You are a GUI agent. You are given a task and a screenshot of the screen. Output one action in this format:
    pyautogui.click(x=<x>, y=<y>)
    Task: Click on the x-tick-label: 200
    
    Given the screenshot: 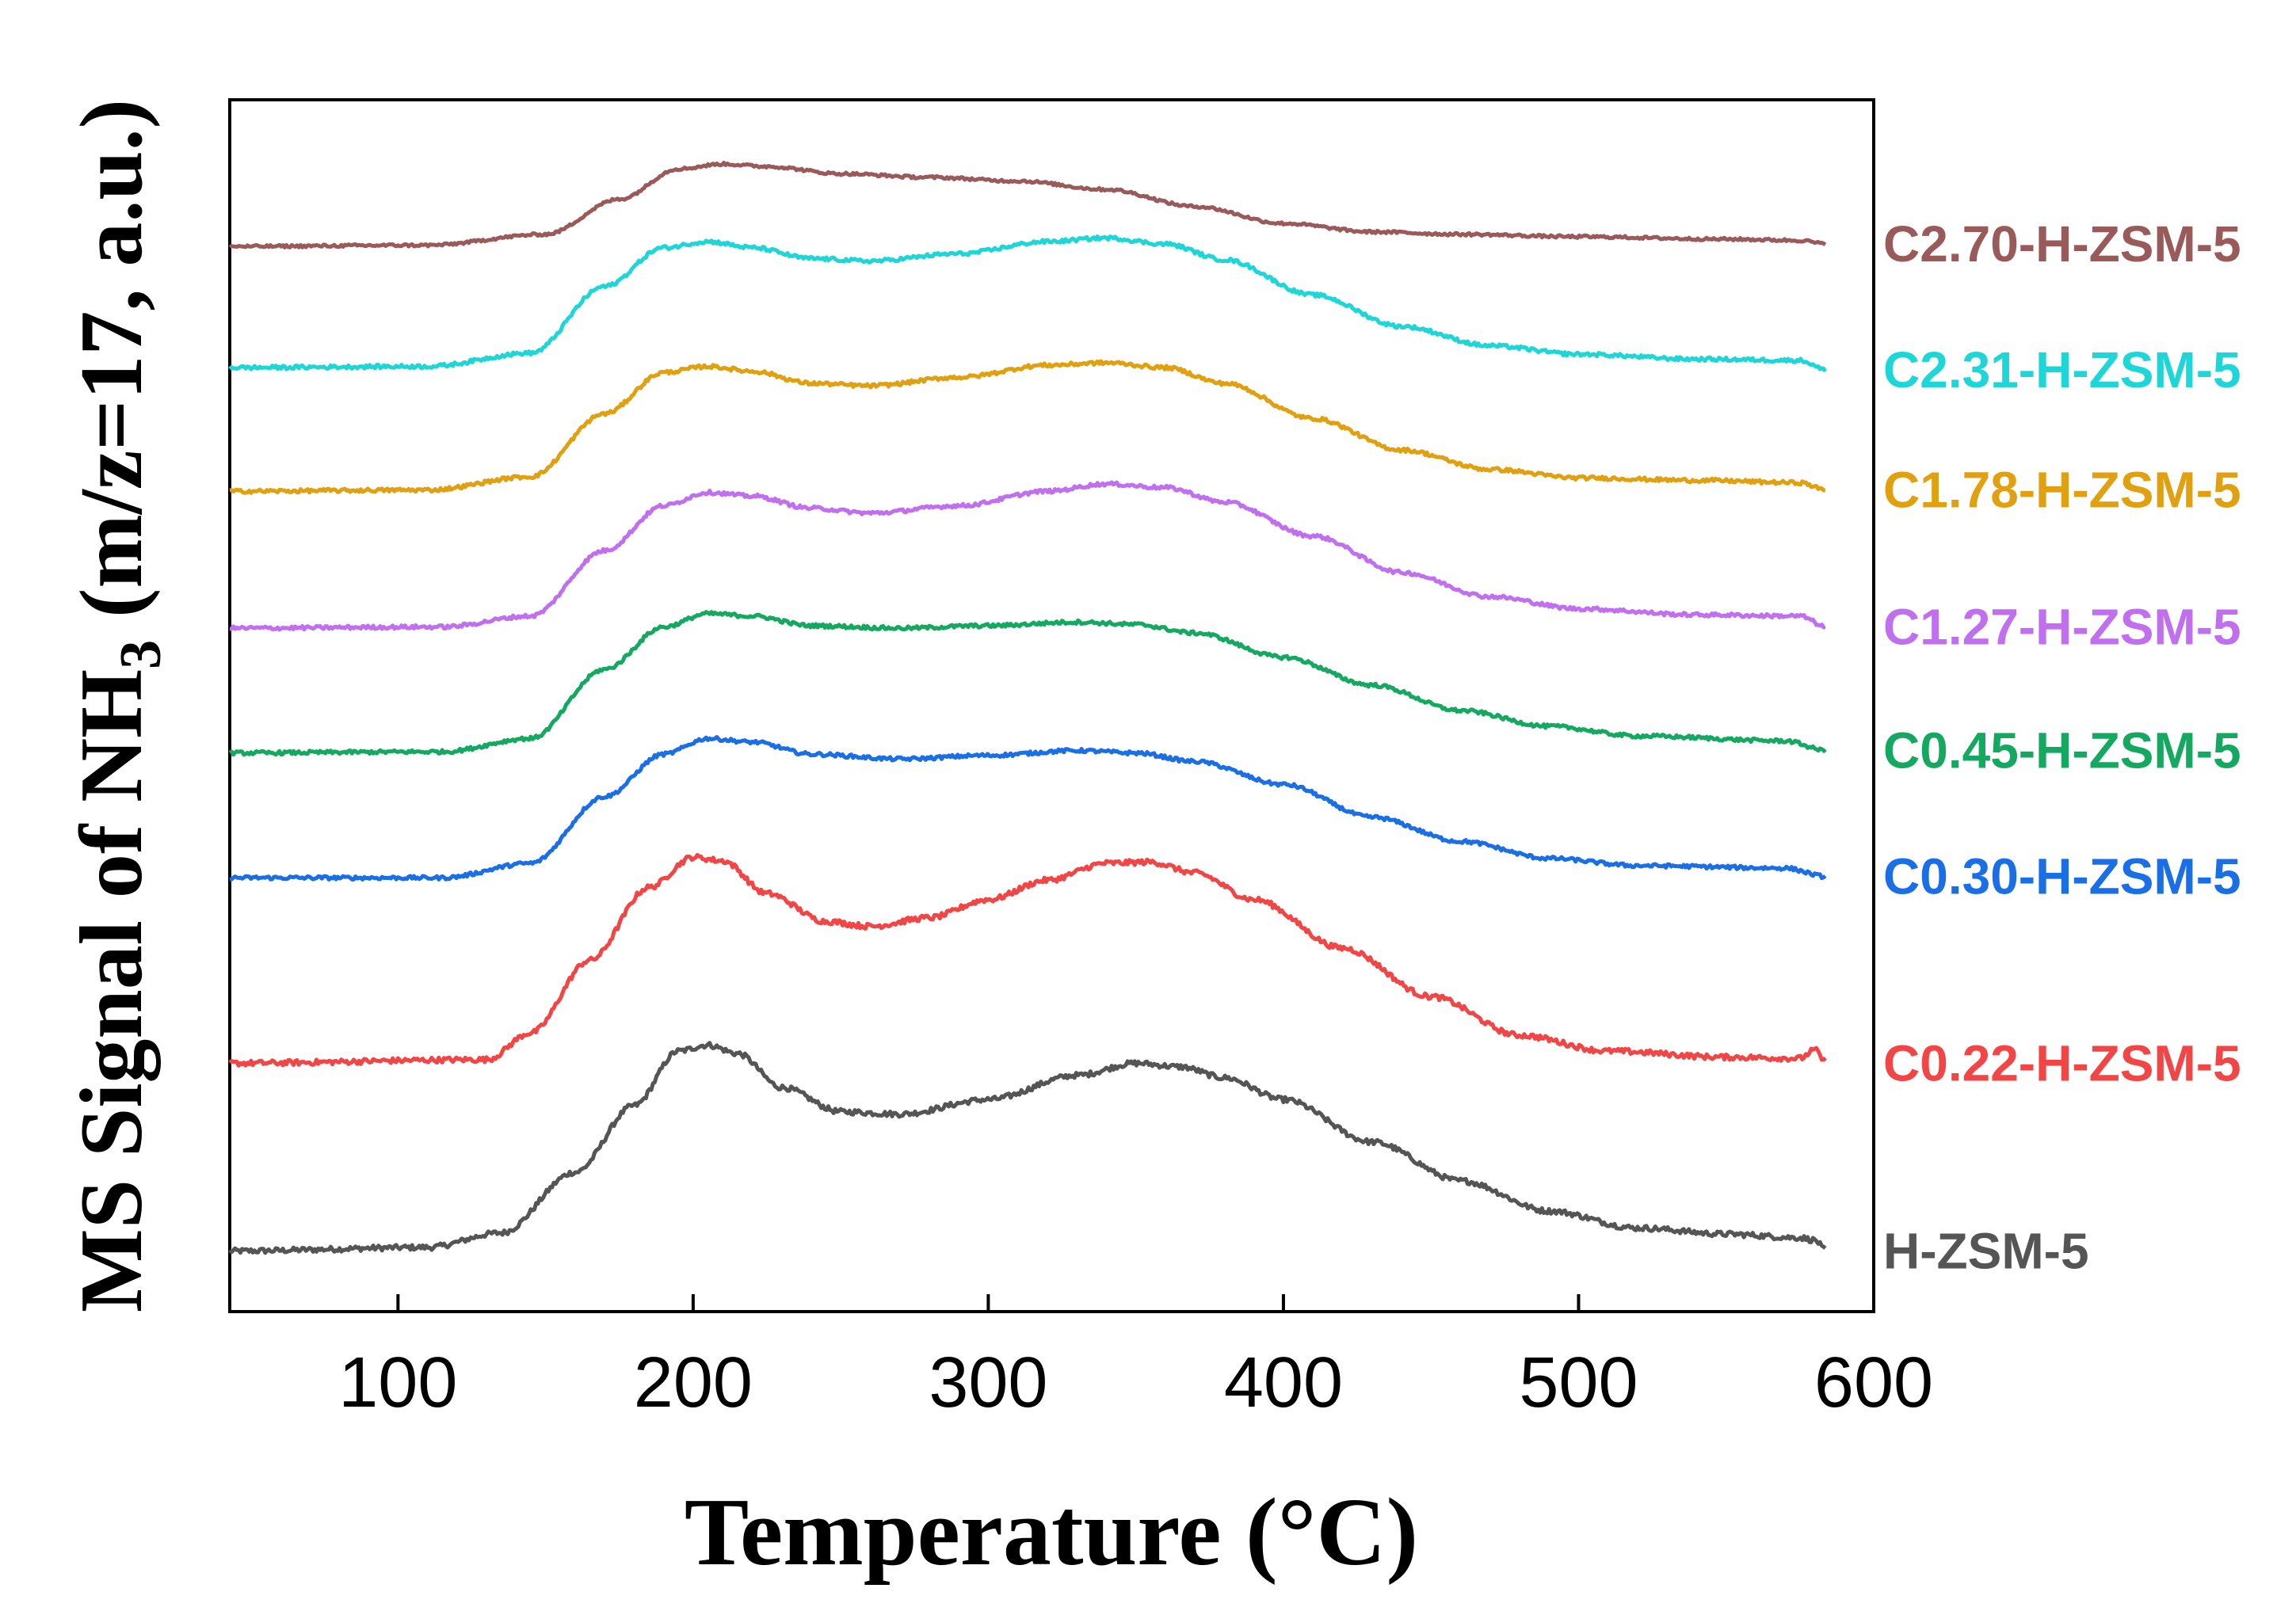 What is the action you would take?
    pyautogui.click(x=693, y=1382)
    